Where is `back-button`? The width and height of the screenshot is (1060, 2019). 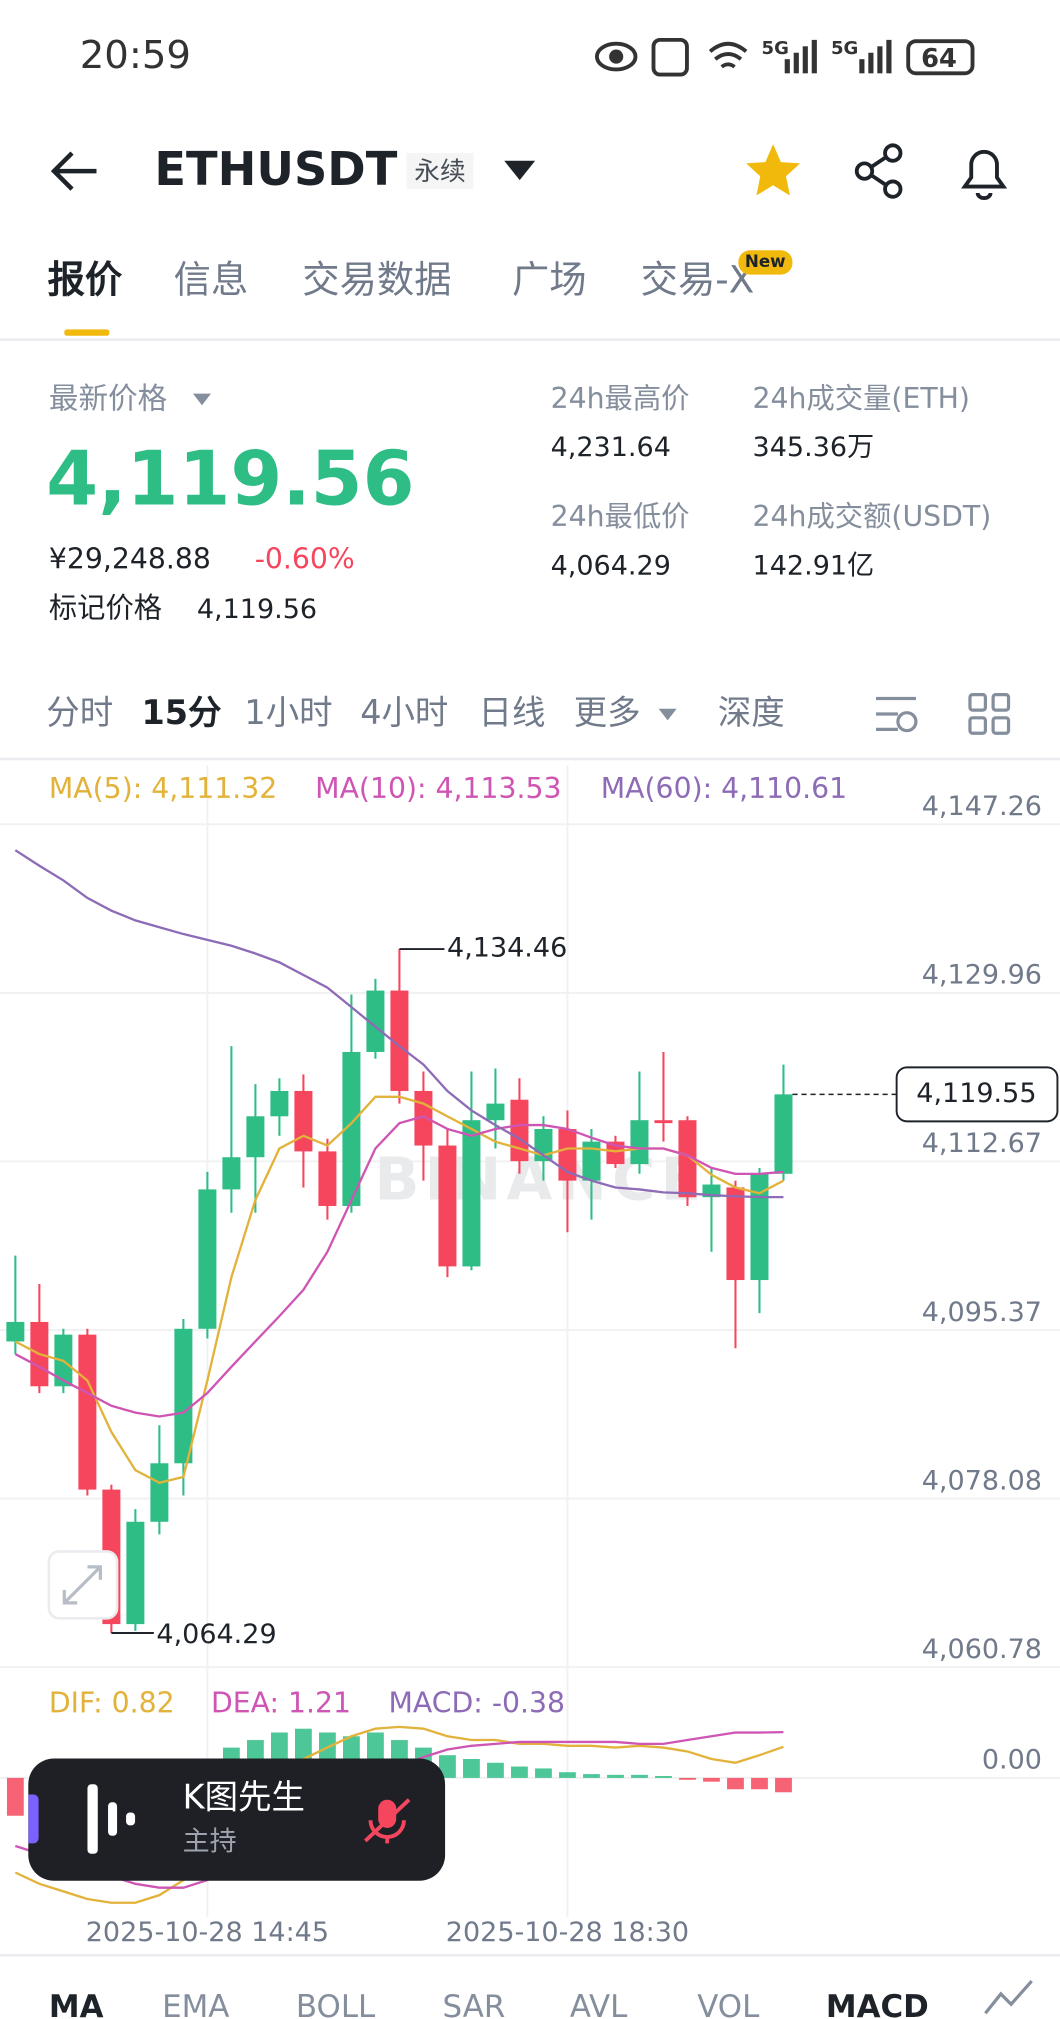 back-button is located at coordinates (73, 171).